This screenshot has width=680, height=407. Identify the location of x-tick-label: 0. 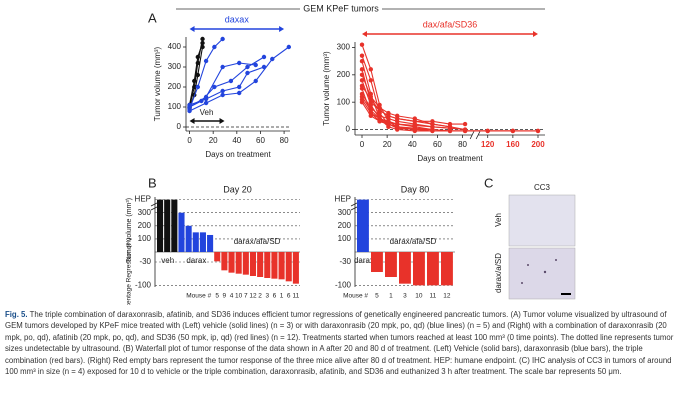
(362, 144).